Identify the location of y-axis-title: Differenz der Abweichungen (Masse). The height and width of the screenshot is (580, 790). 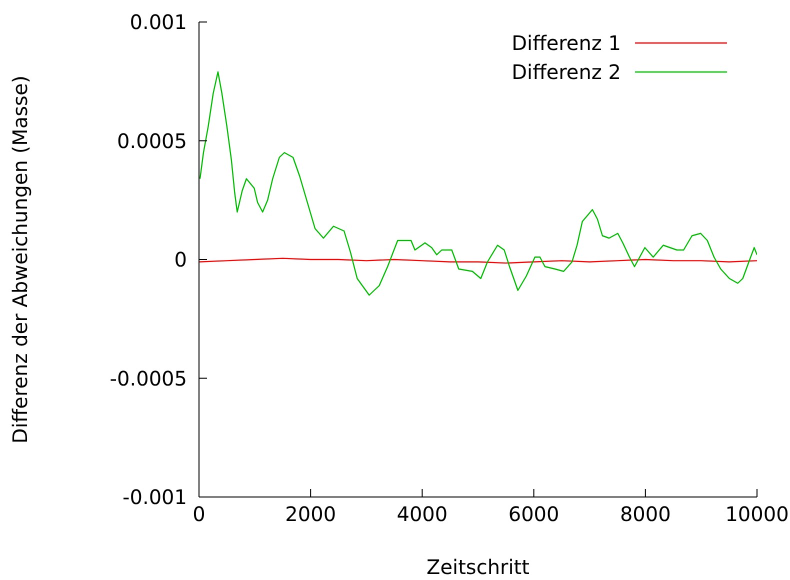
(20, 259).